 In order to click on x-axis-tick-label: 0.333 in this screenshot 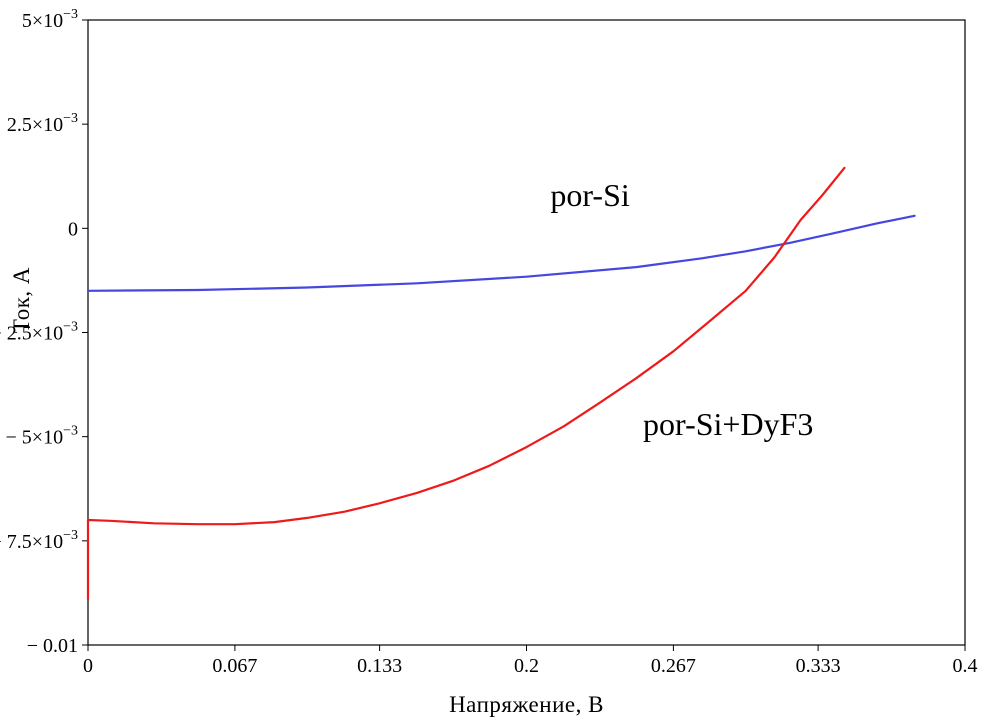, I will do `click(818, 666)`.